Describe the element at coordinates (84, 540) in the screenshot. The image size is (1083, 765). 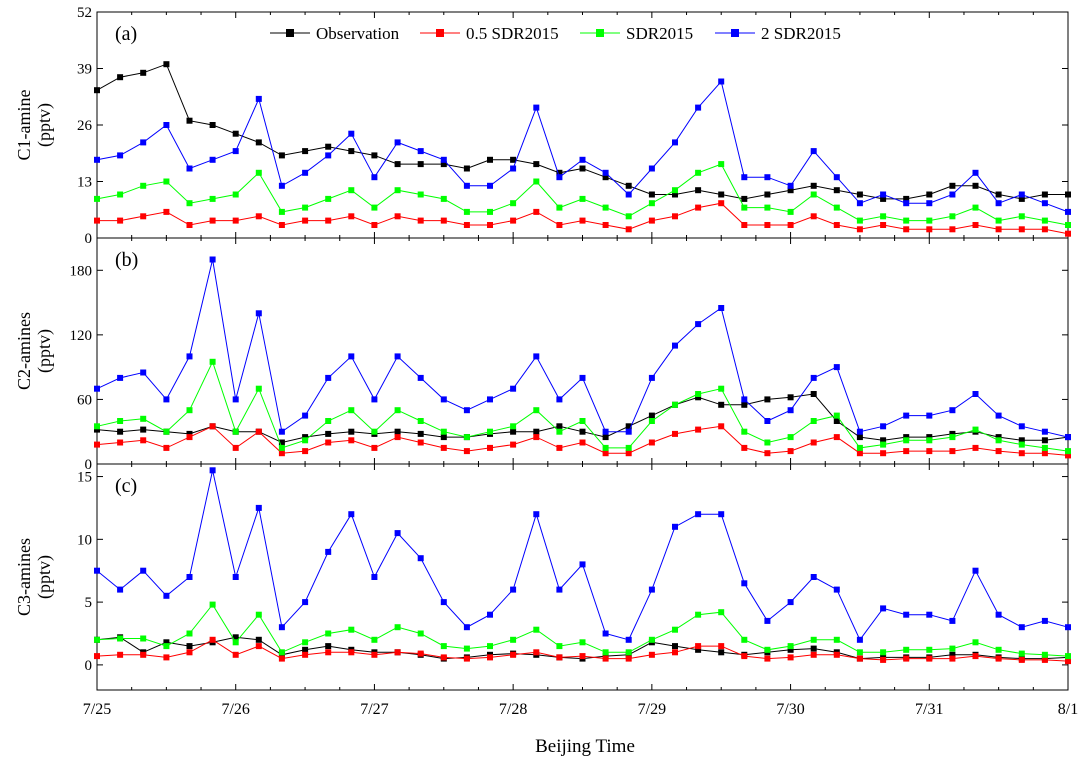
I see `y-tick-label: 10` at that location.